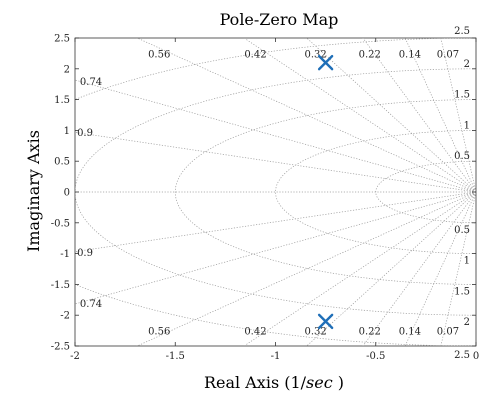  Describe the element at coordinates (276, 356) in the screenshot. I see `x-tick-label: -1` at that location.